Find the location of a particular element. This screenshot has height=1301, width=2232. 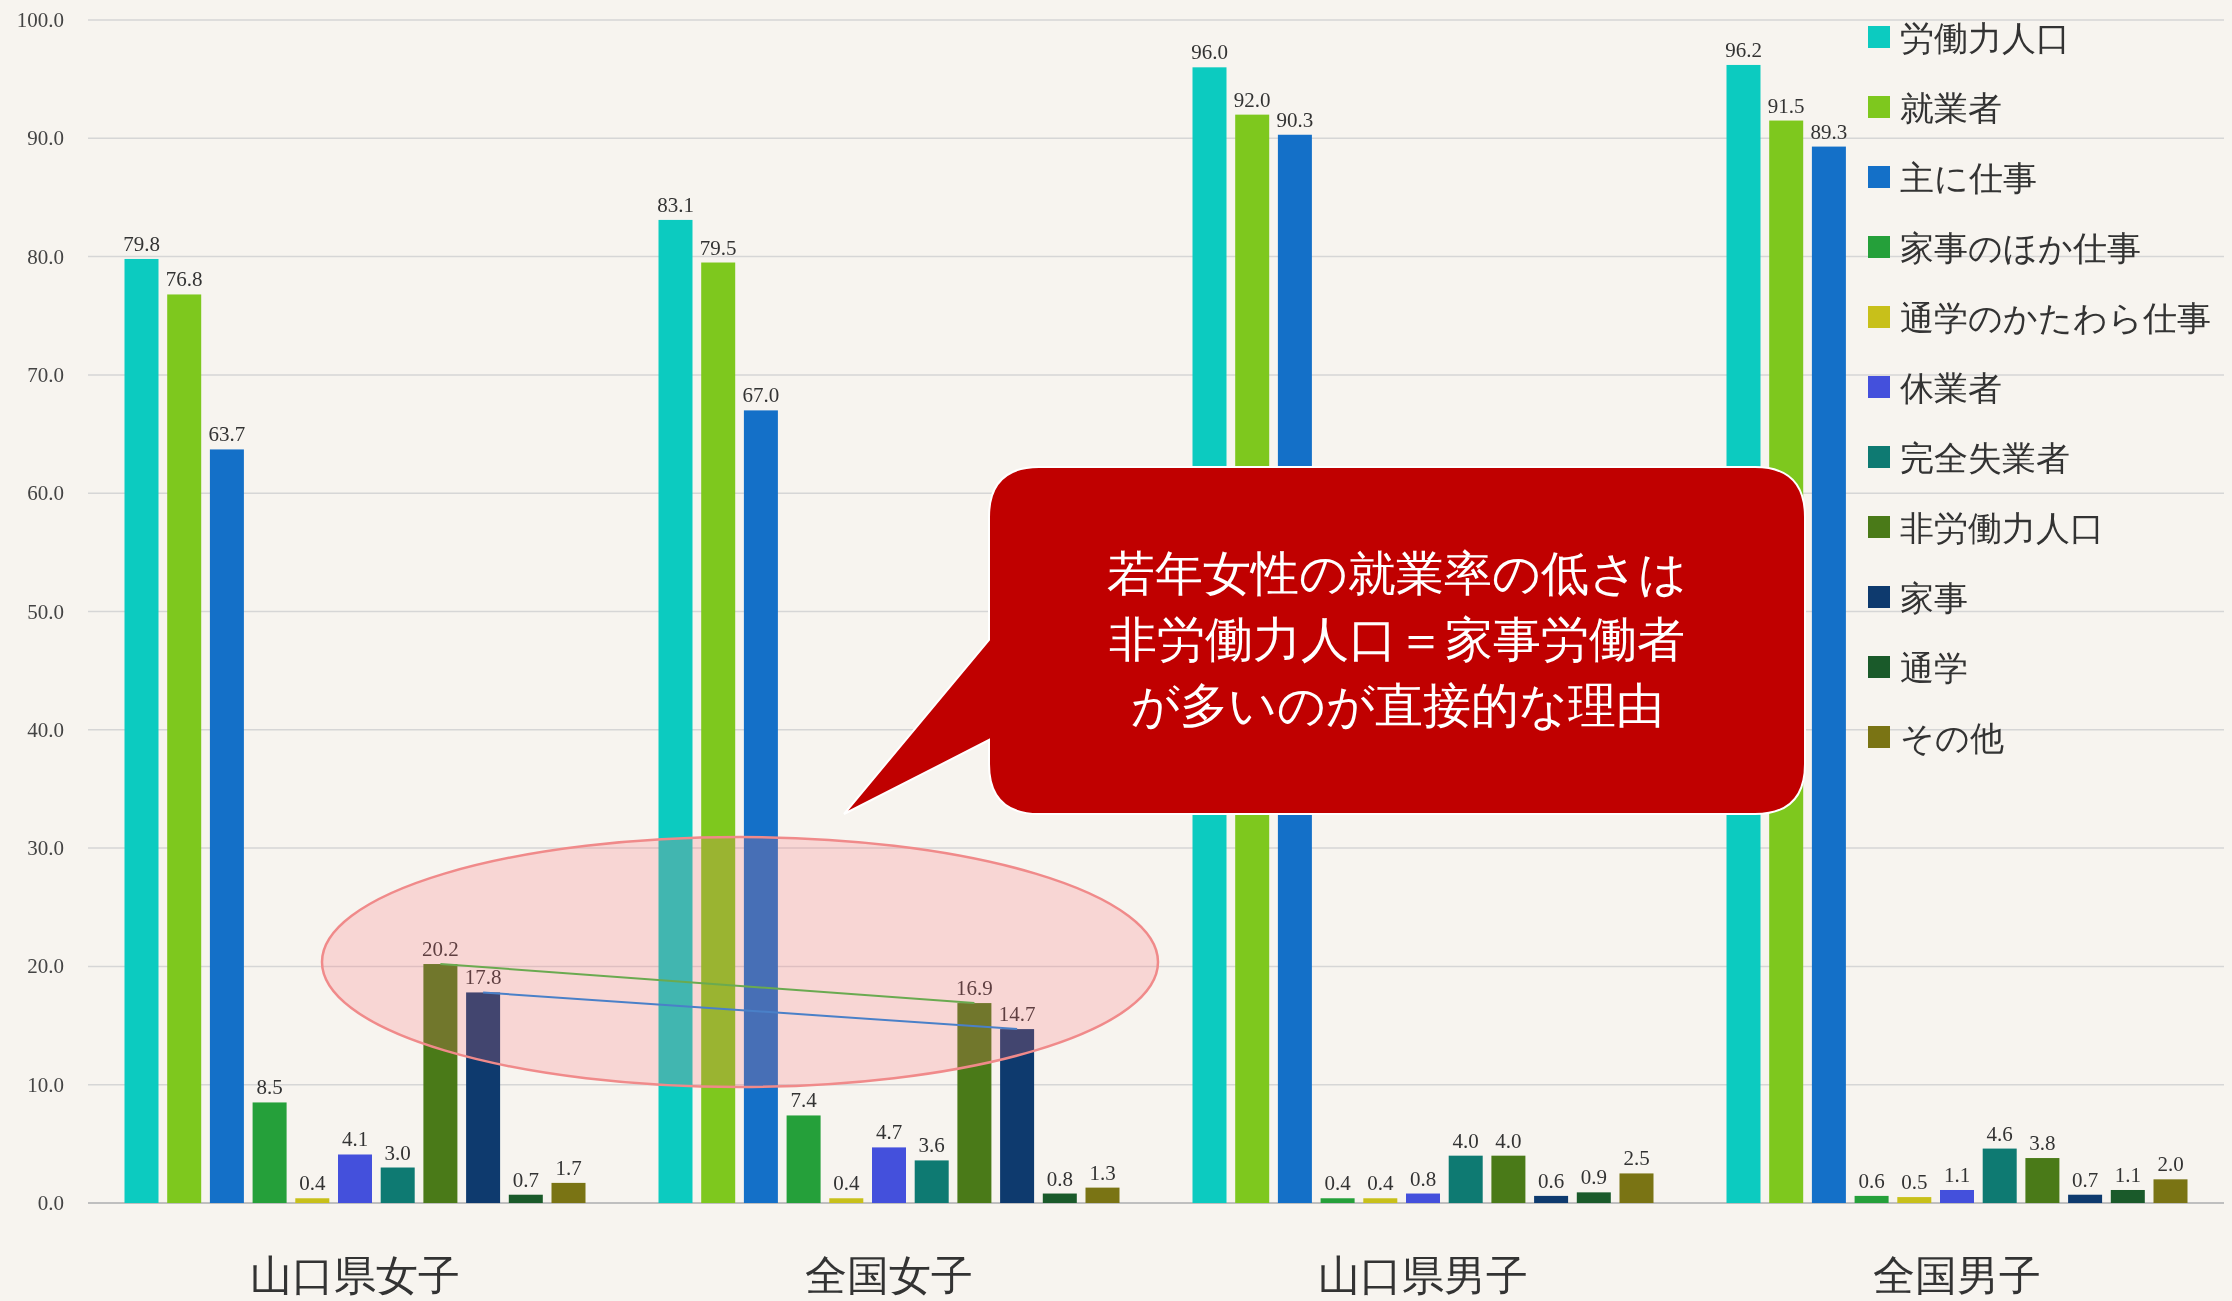

legend-label: 通学 is located at coordinates (1934, 668).